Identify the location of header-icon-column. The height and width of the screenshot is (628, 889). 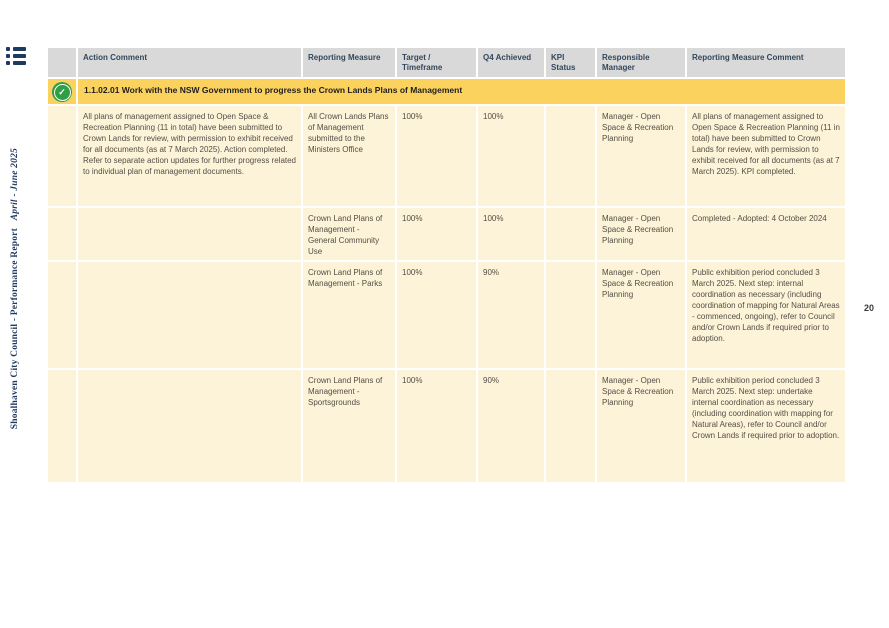
(62, 62).